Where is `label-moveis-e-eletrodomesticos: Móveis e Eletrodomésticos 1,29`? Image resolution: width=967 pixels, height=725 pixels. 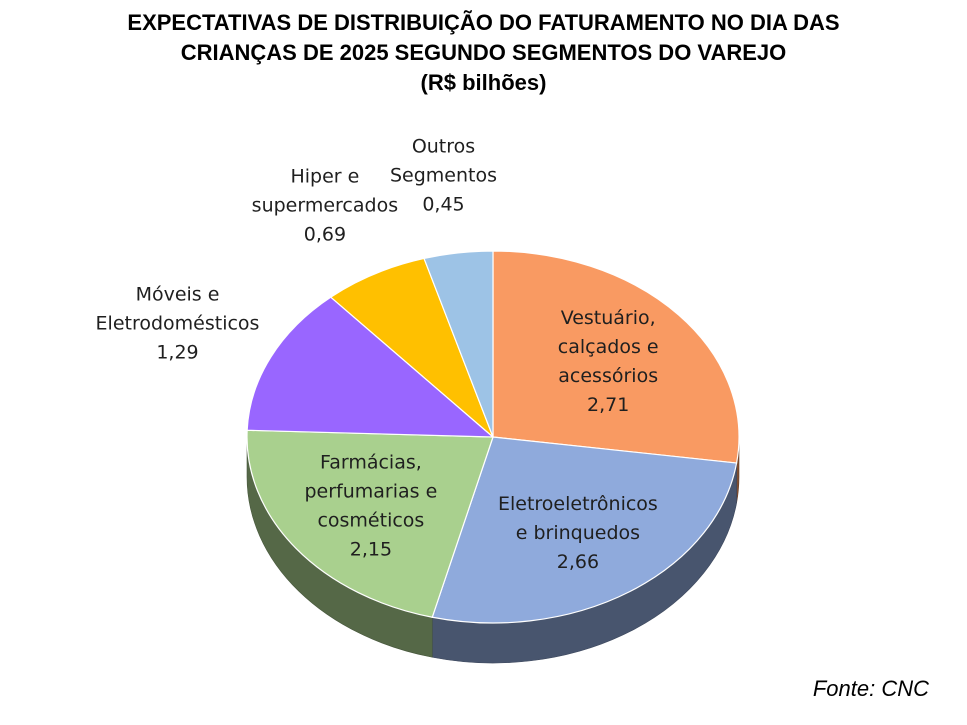
label-moveis-e-eletrodomesticos: Móveis e Eletrodomésticos 1,29 is located at coordinates (178, 324).